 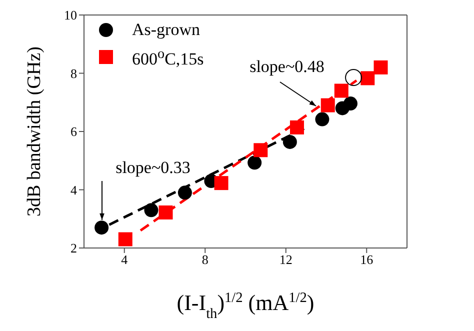 I want to click on legend-label: 600$^{o}$C,15s, so click(x=168, y=58).